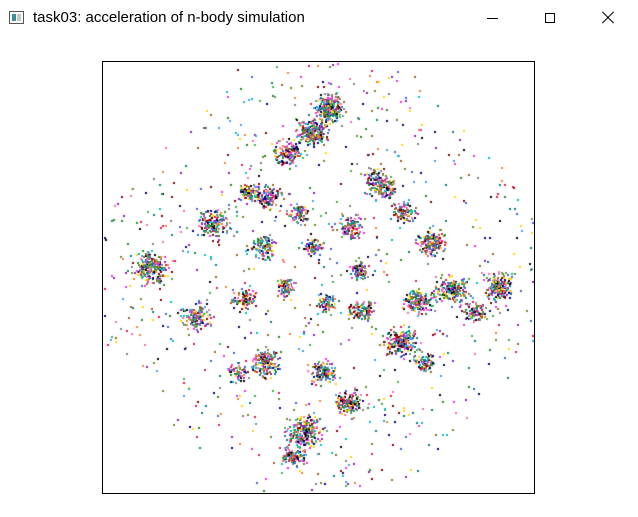  I want to click on maximize-icon, so click(550, 18).